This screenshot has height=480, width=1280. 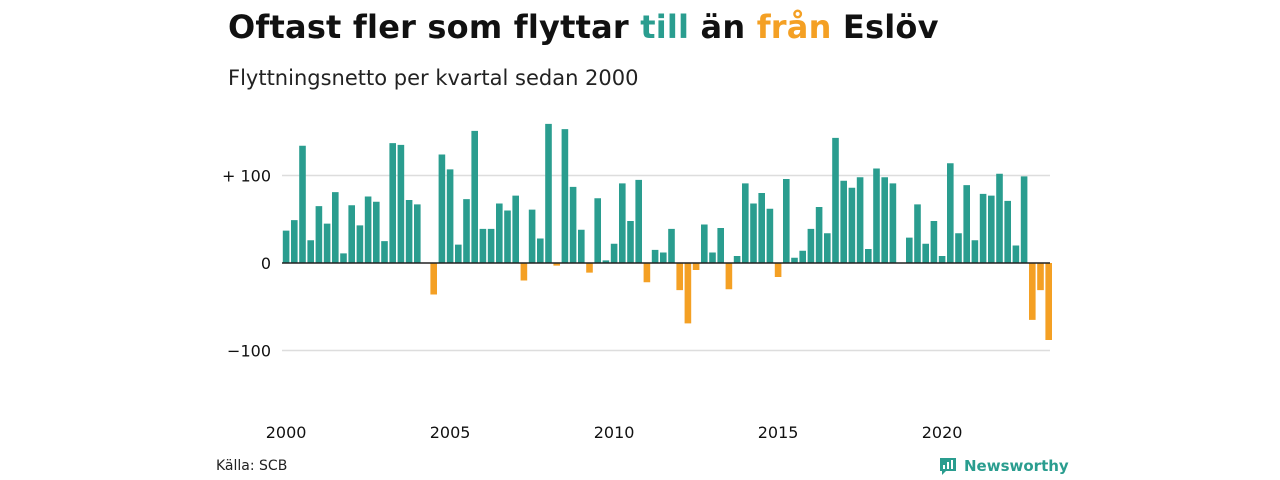 I want to click on brand-logo: Newsworthy, so click(x=1003, y=466).